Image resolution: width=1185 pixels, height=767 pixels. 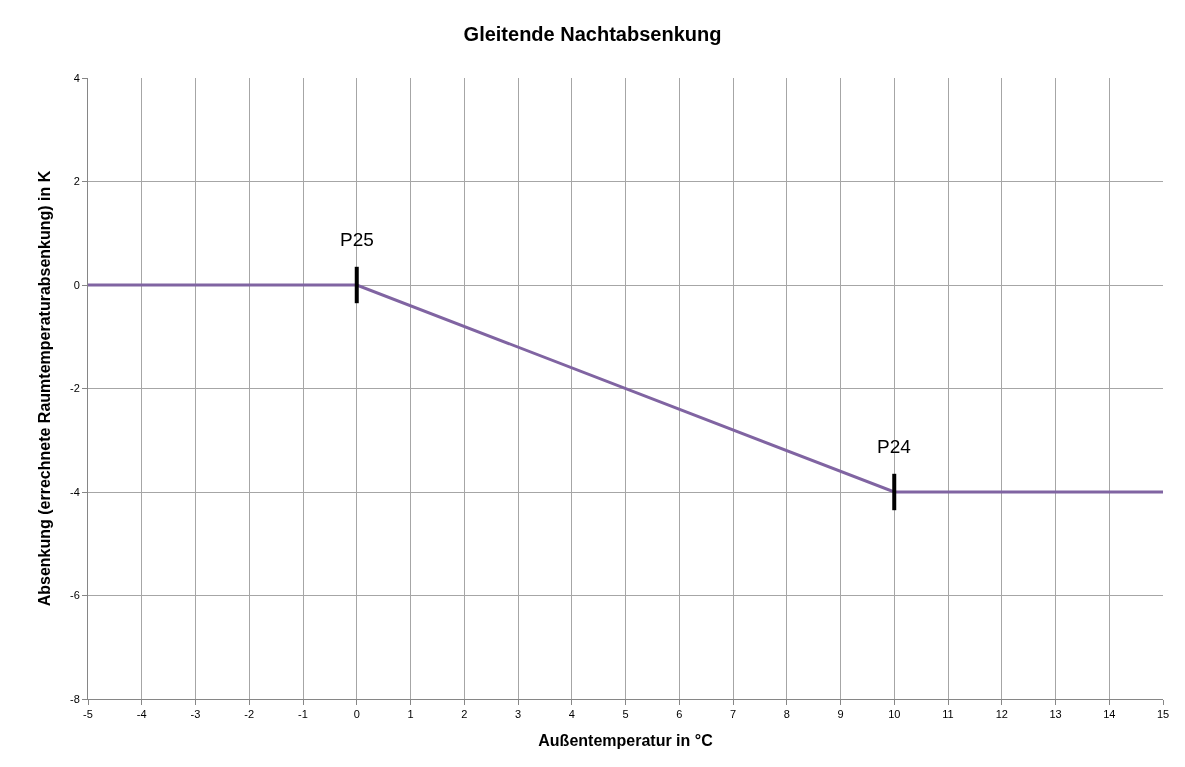 What do you see at coordinates (786, 714) in the screenshot?
I see `x-tick-label: 8` at bounding box center [786, 714].